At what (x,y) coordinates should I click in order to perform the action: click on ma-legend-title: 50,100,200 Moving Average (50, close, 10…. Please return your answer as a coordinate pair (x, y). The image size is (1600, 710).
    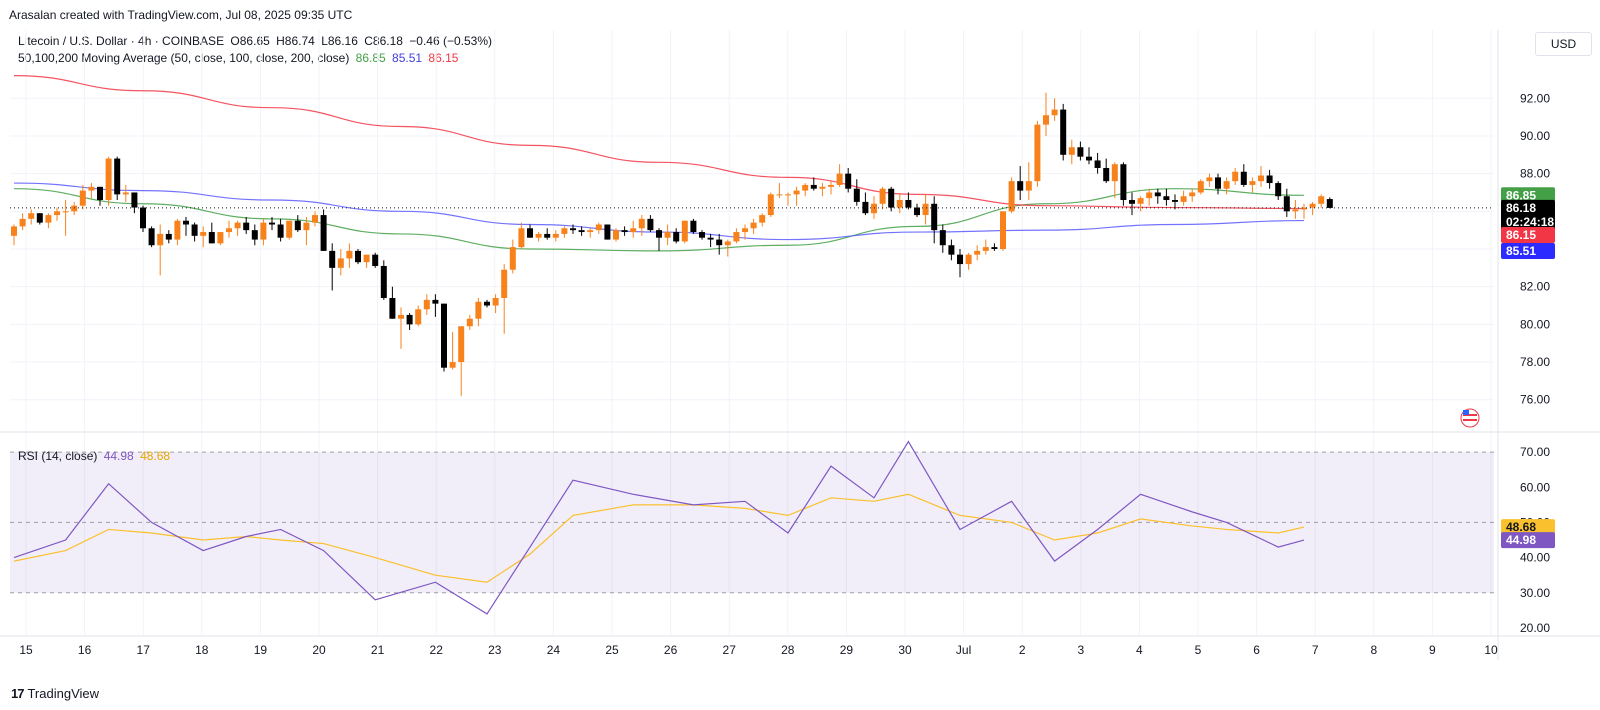
    Looking at the image, I should click on (184, 58).